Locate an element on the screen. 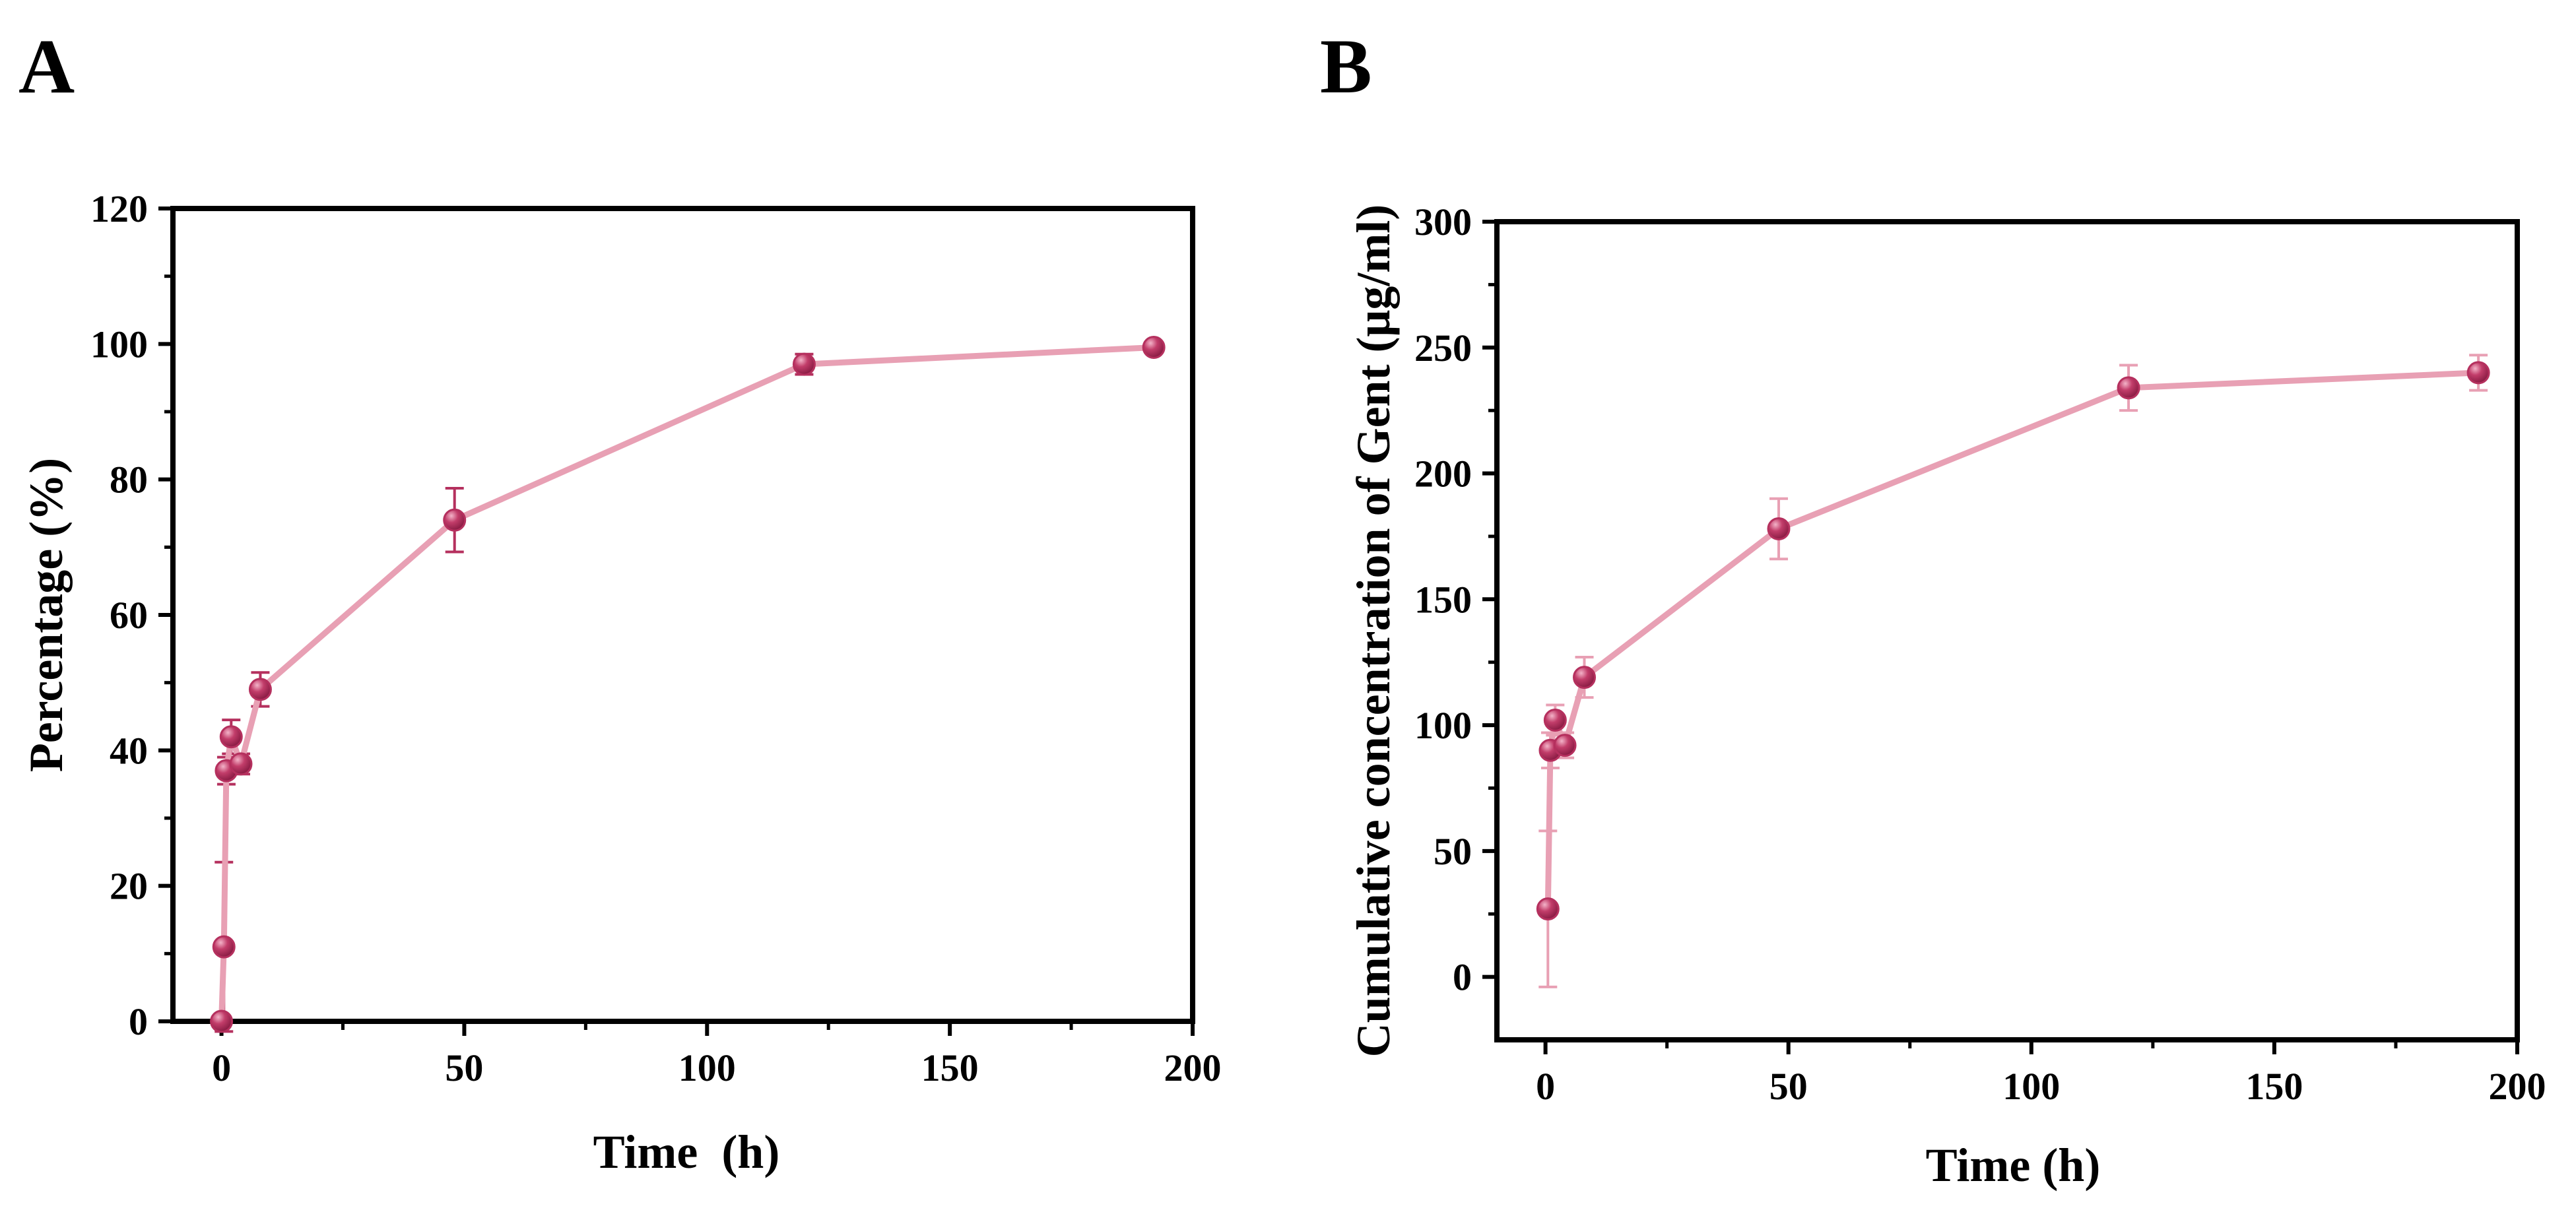 This screenshot has width=2576, height=1214. y-tick-label-b: 150 is located at coordinates (1443, 599).